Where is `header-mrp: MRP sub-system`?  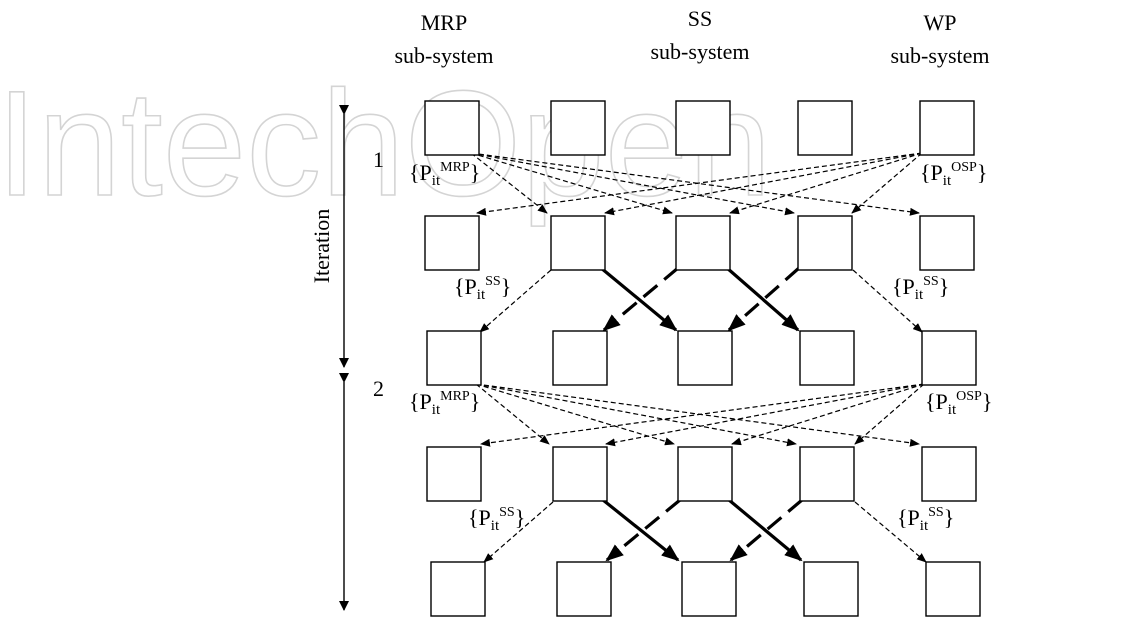
header-mrp: MRP sub-system is located at coordinates (444, 39).